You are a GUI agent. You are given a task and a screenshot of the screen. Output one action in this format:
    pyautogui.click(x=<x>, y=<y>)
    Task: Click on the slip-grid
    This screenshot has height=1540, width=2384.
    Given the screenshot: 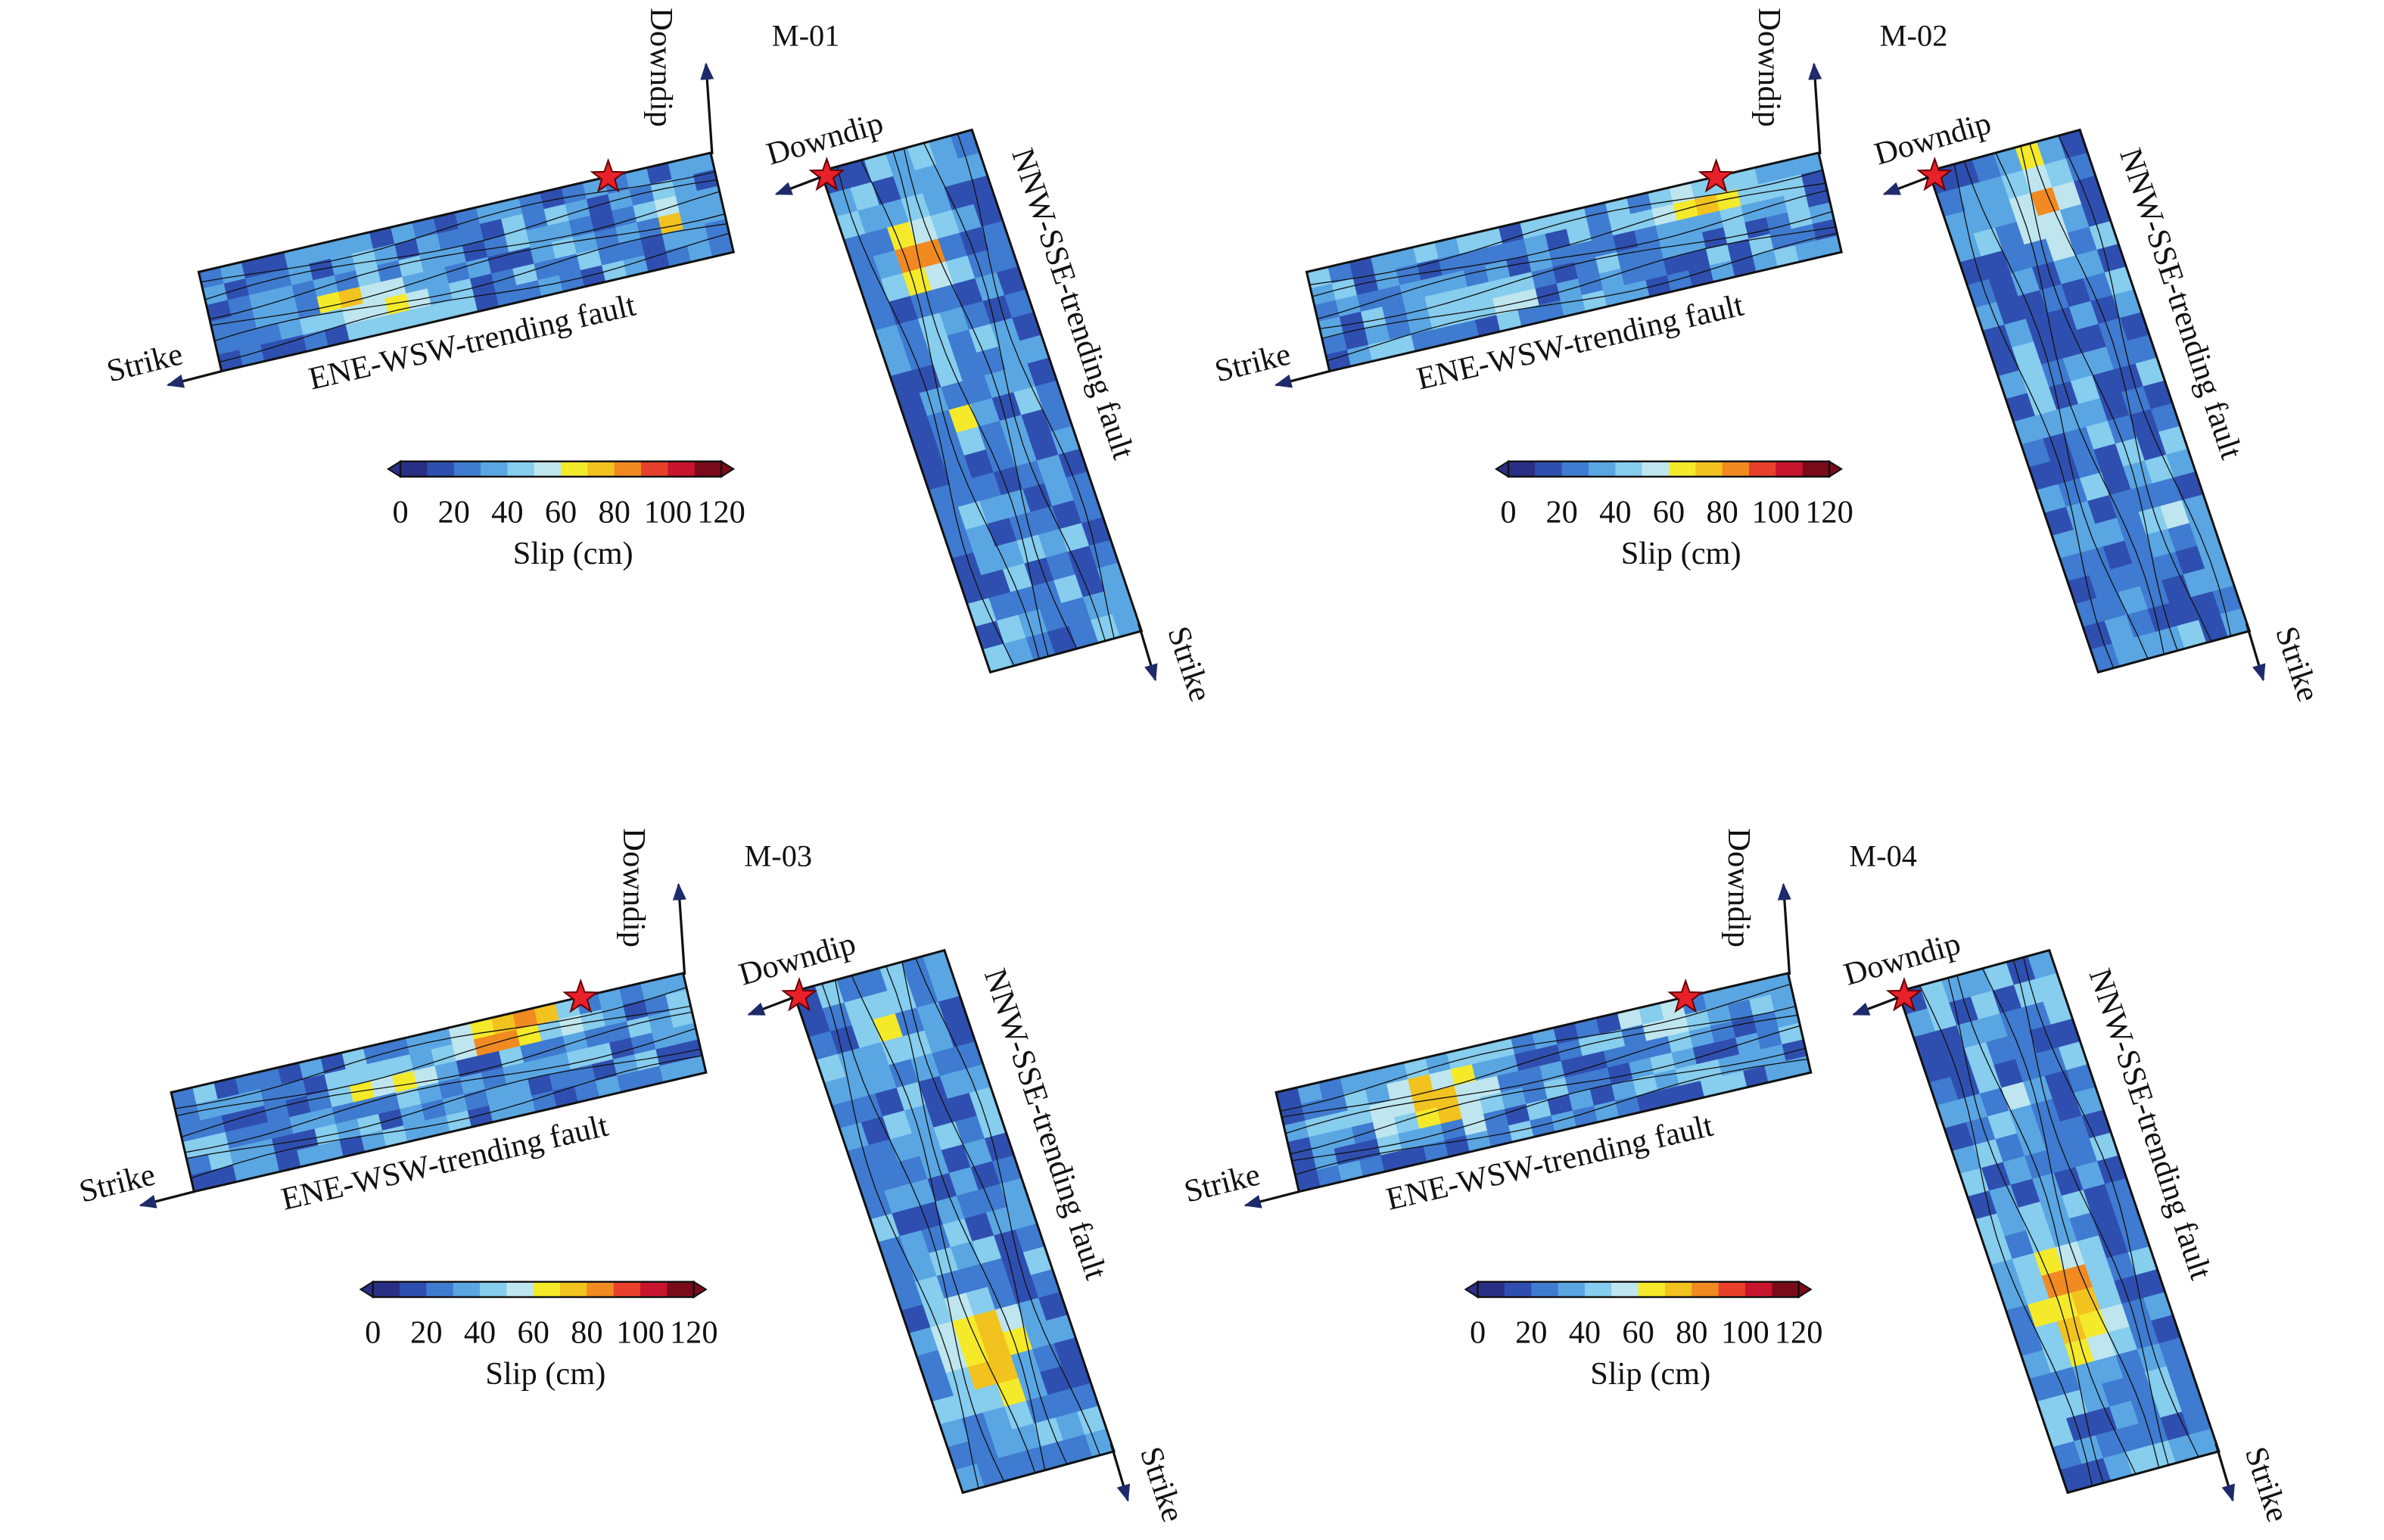 What is the action you would take?
    pyautogui.click(x=466, y=261)
    